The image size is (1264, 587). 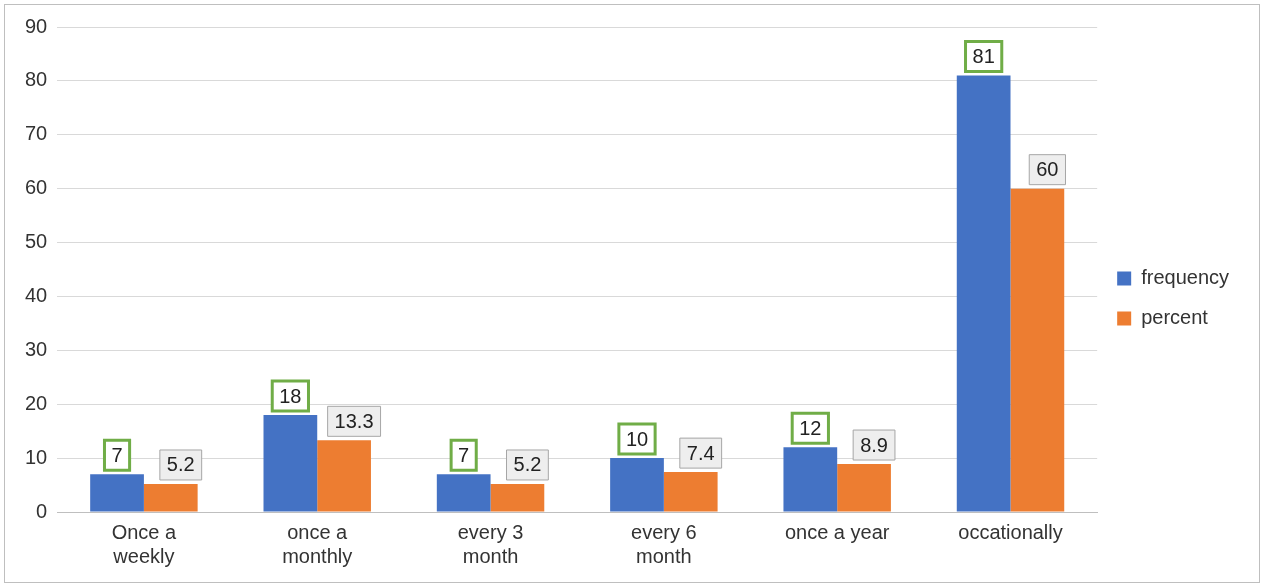 What do you see at coordinates (36, 133) in the screenshot?
I see `y-tick-label: 70` at bounding box center [36, 133].